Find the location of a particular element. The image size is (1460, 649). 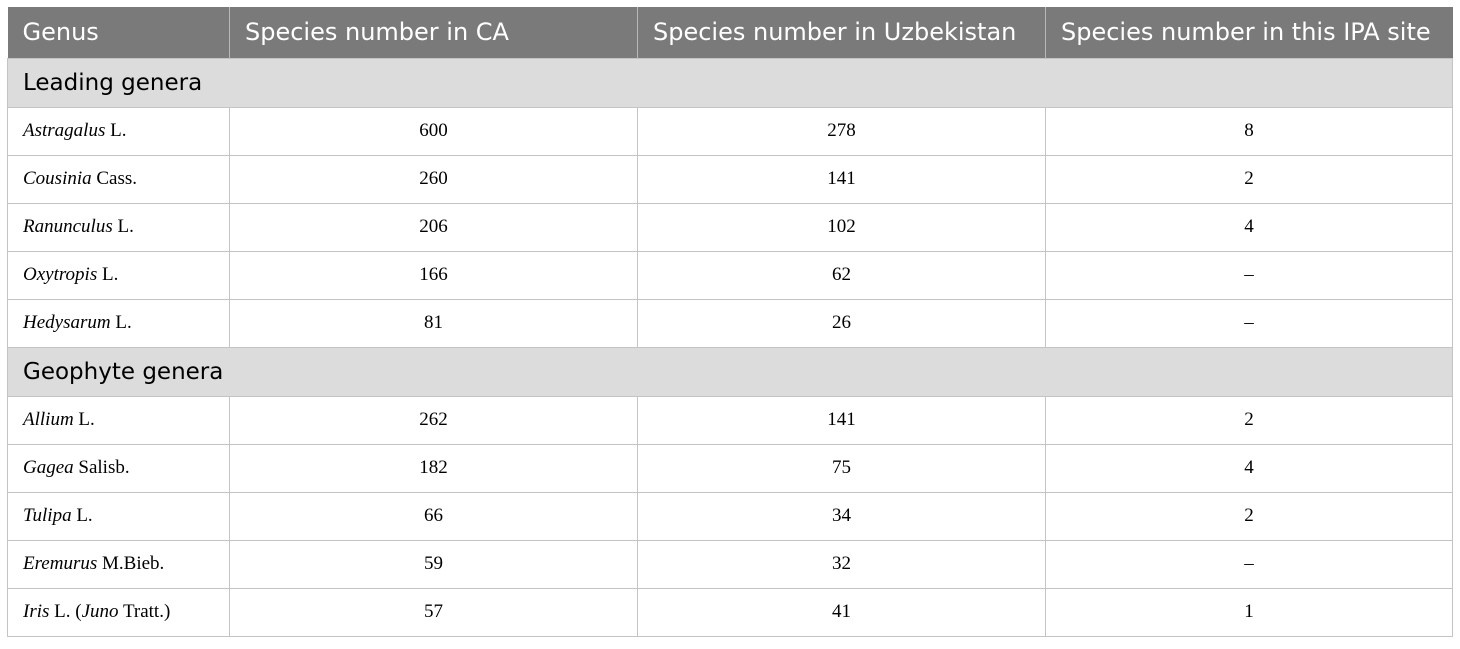

ipa-count-cell: 8 is located at coordinates (1249, 131).